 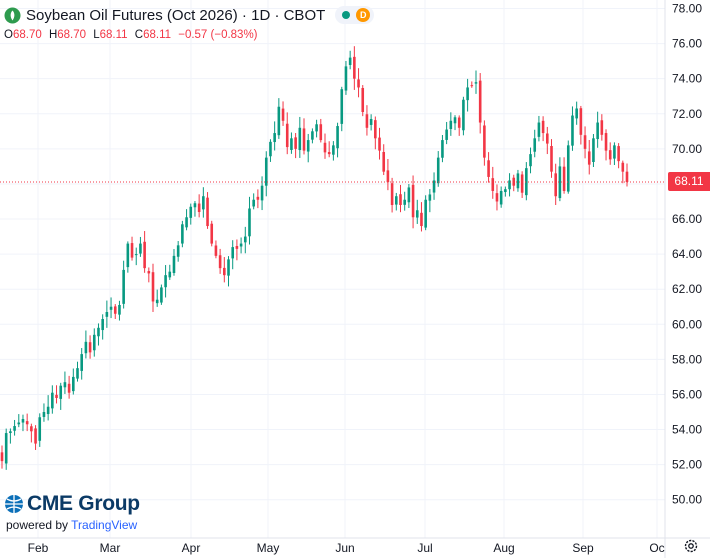 I want to click on cme-logo: CME Group, so click(x=72, y=504).